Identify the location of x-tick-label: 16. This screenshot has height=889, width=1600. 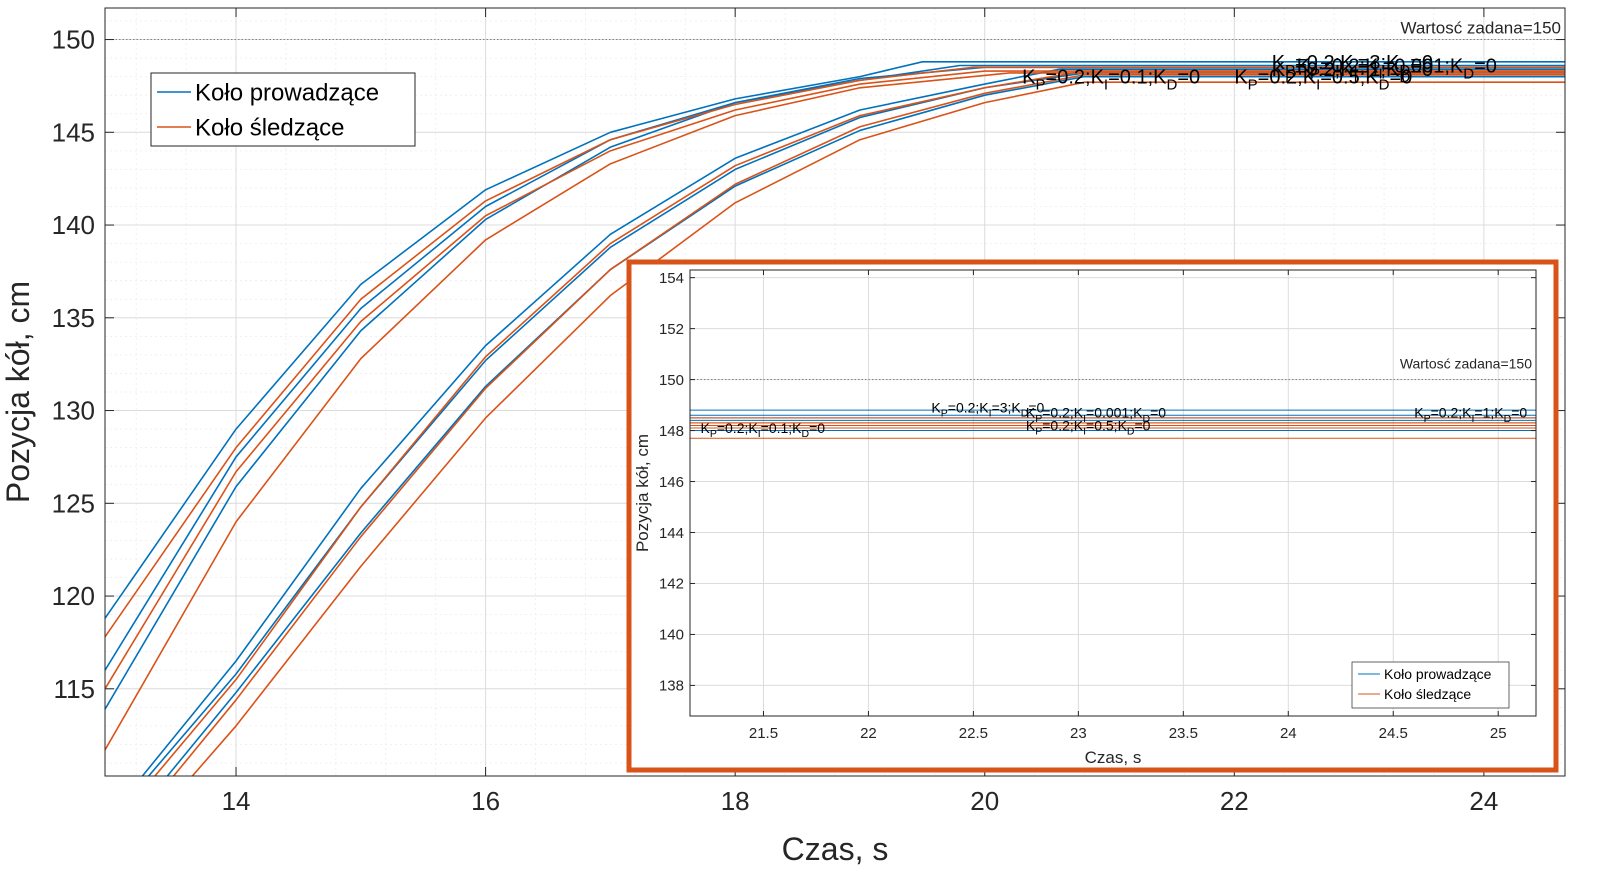
(485, 801).